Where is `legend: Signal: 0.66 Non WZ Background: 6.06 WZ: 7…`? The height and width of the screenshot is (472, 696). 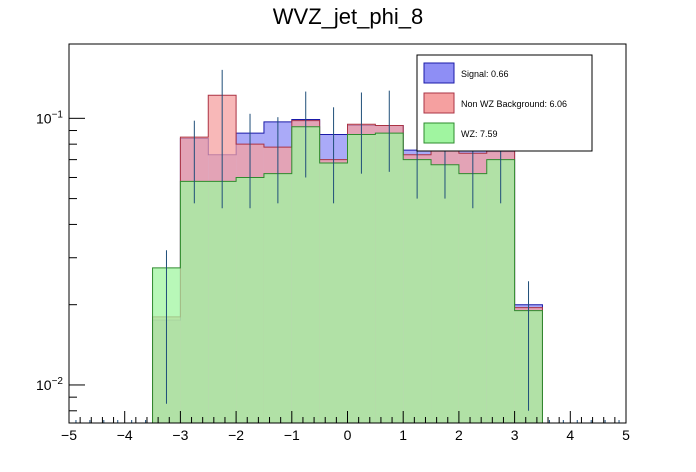
legend: Signal: 0.66 Non WZ Background: 6.06 WZ: 7… is located at coordinates (504, 103).